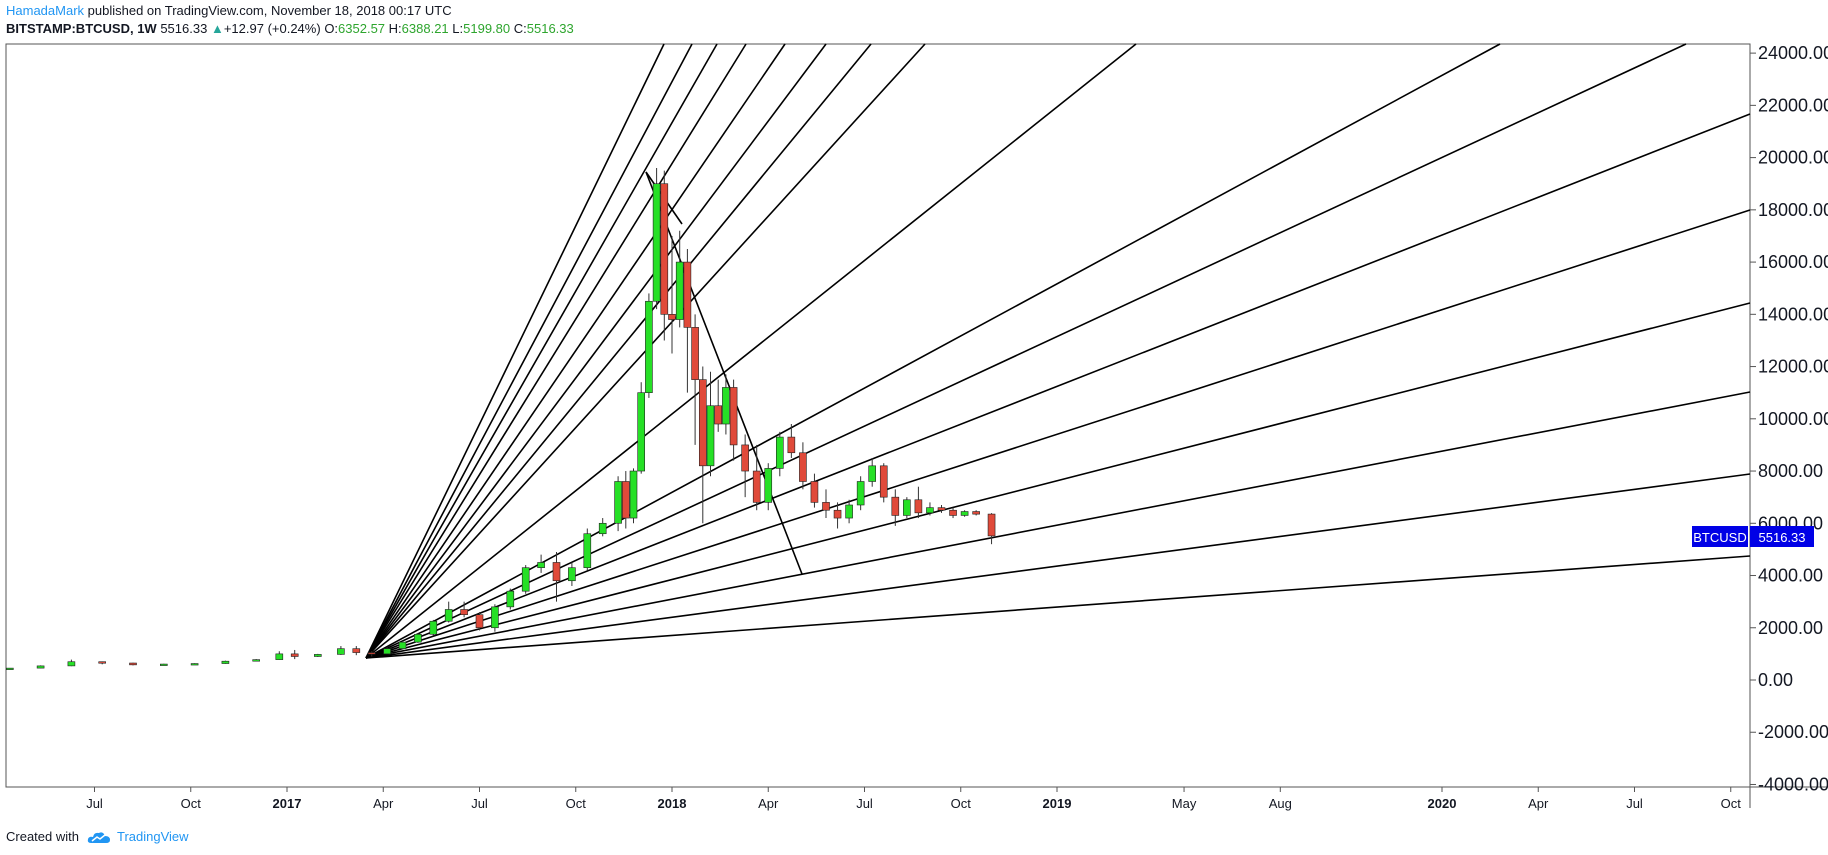 This screenshot has height=855, width=1828. I want to click on x-tick-label: May, so click(1184, 803).